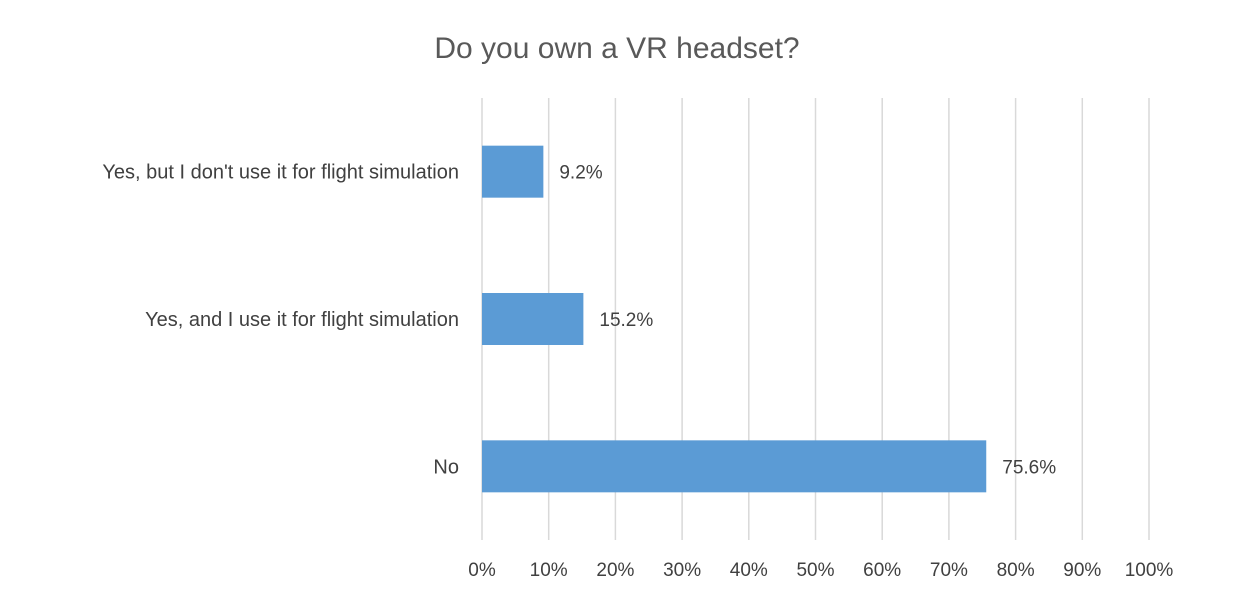 This screenshot has height=607, width=1250. What do you see at coordinates (1029, 467) in the screenshot?
I see `data-label: 75.6%` at bounding box center [1029, 467].